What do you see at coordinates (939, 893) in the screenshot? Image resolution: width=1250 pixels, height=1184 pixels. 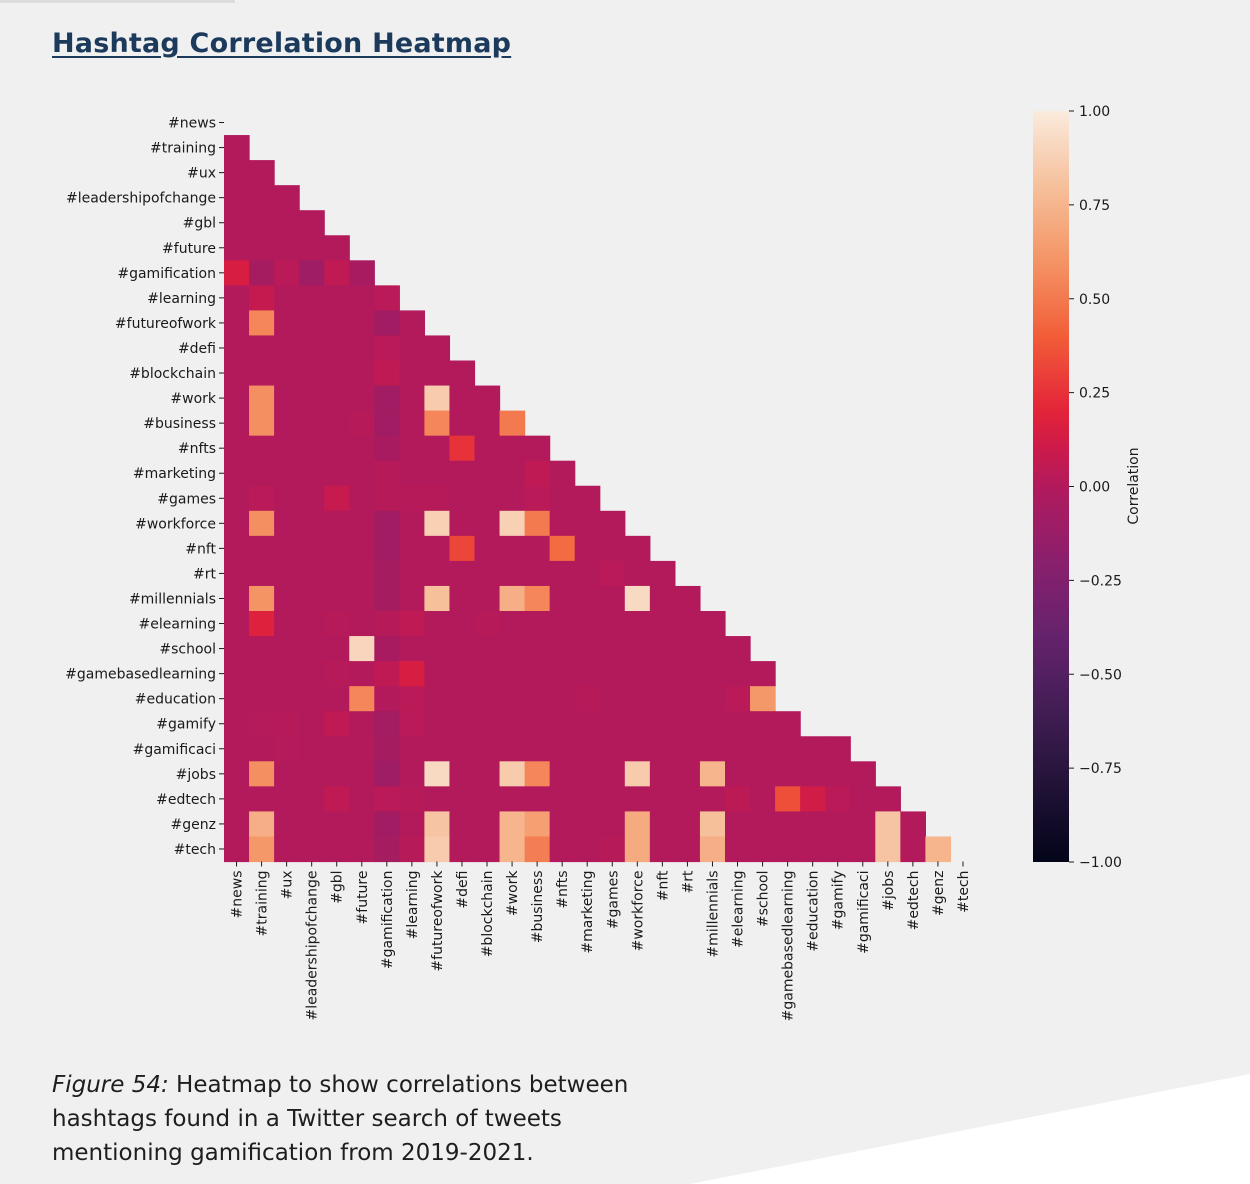 I see `x-tick-label: #genz` at bounding box center [939, 893].